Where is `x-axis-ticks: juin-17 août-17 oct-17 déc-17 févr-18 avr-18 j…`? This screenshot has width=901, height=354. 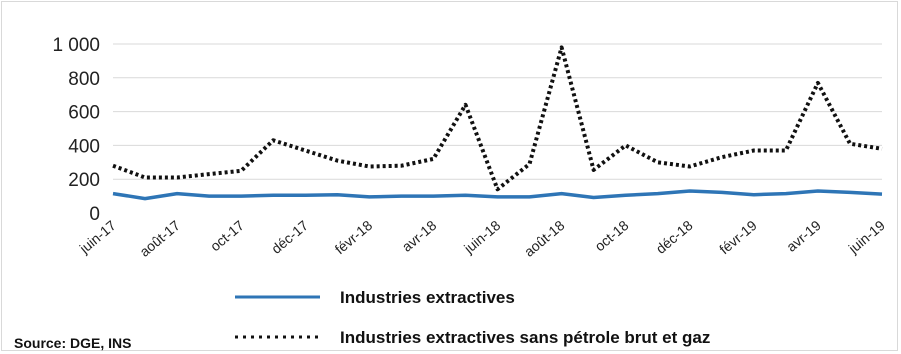
x-axis-ticks: juin-17 août-17 oct-17 déc-17 févr-18 avr-18 j… is located at coordinates (482, 238).